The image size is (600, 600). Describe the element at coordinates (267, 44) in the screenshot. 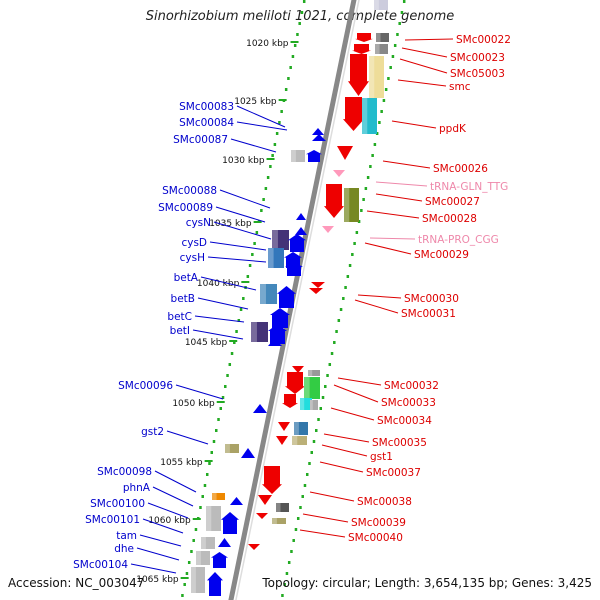

I see `kbp-label: 1020 kbp` at that location.